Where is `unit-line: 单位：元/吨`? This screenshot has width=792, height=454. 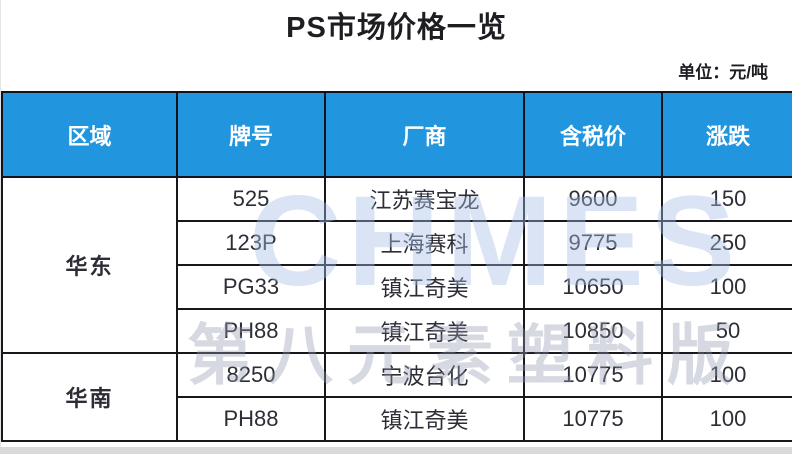 unit-line: 单位：元/吨 is located at coordinates (396, 70).